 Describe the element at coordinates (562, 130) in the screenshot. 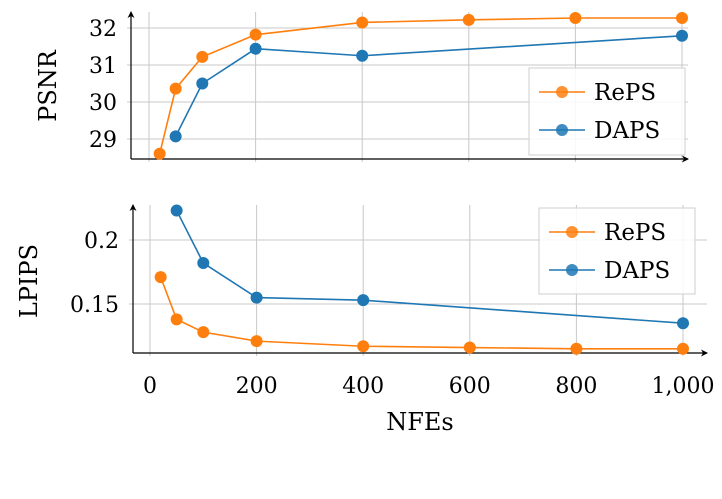

I see `p0-legend-marker-daps` at that location.